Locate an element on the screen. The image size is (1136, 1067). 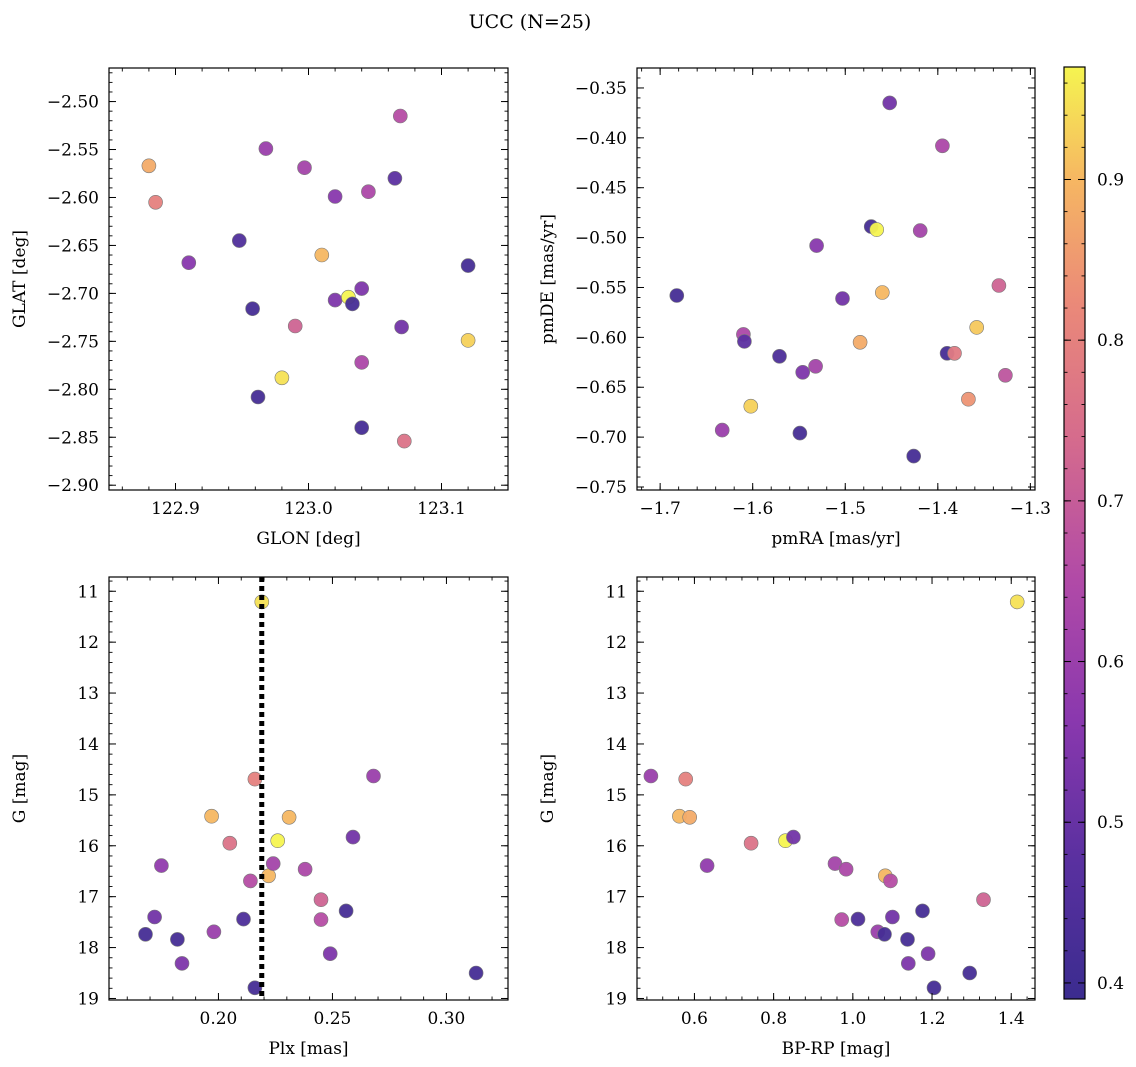
y-tick-label: −0.65 is located at coordinates (601, 388).